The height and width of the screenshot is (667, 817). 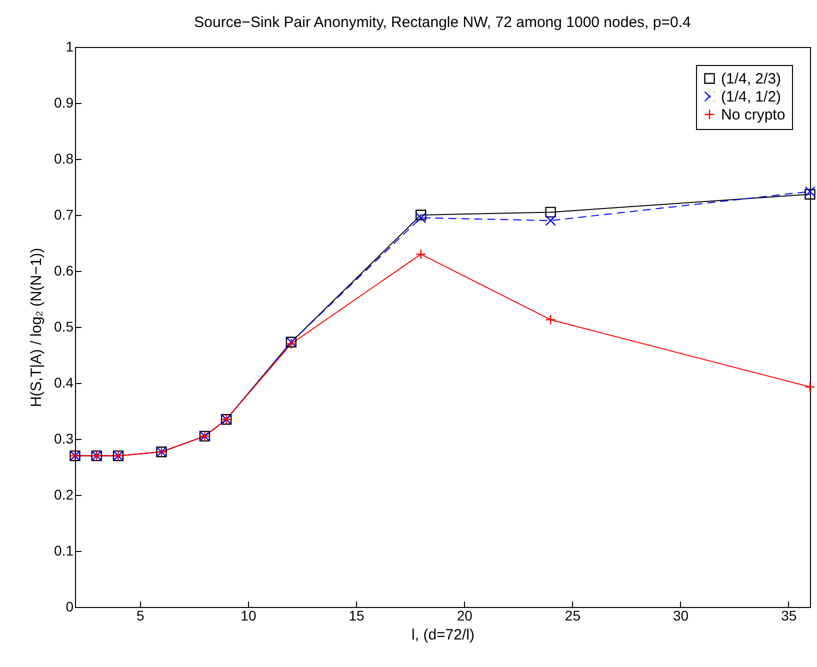 What do you see at coordinates (140, 616) in the screenshot?
I see `x-tick-label: 5` at bounding box center [140, 616].